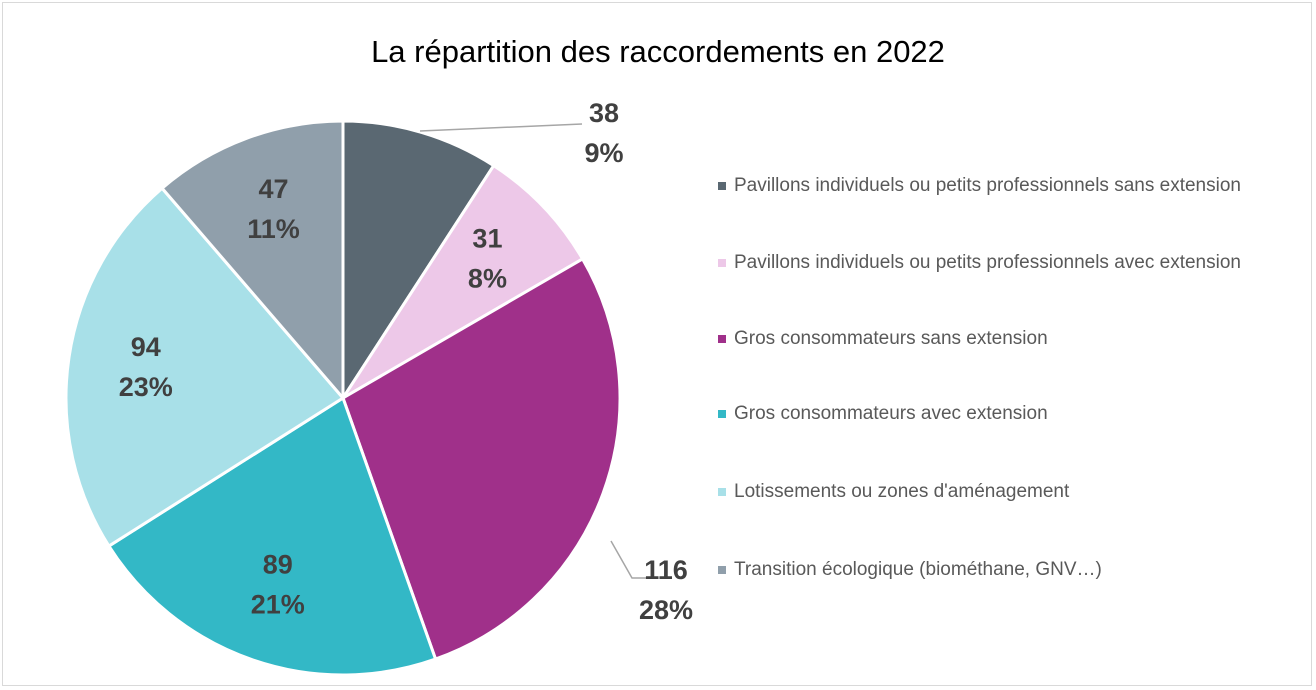  I want to click on percentage-label: 8%, so click(487, 279).